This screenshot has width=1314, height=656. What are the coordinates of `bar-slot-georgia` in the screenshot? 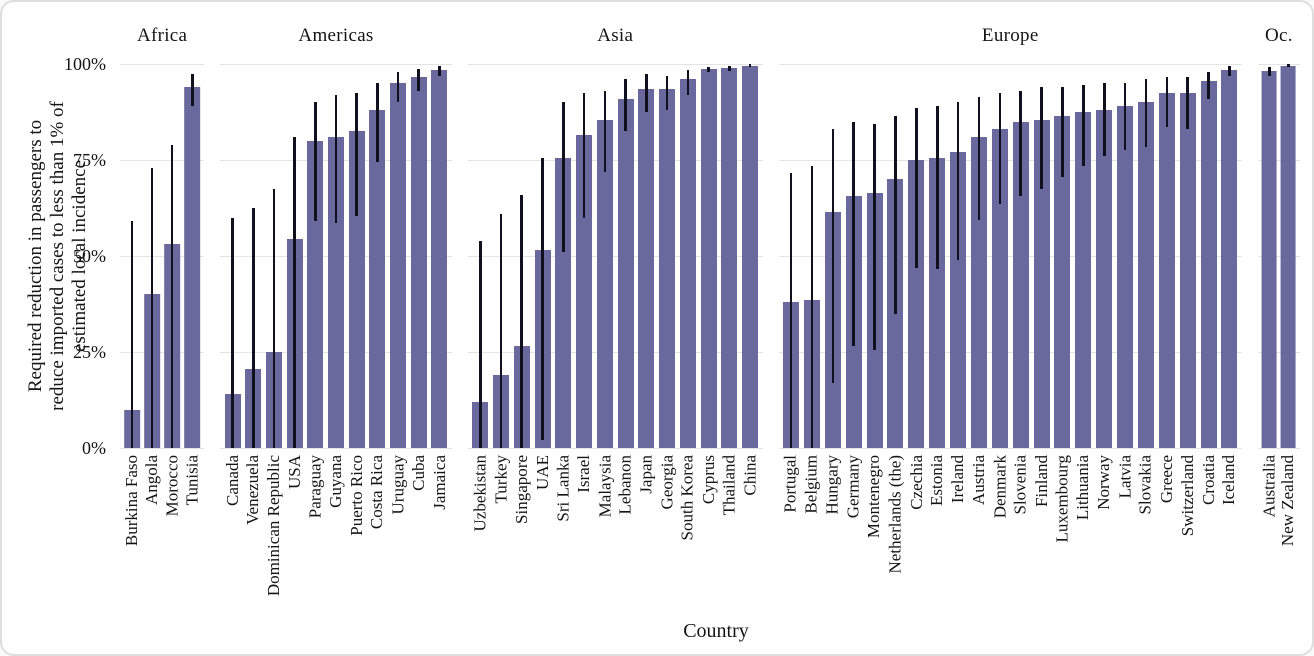 It's located at (667, 256).